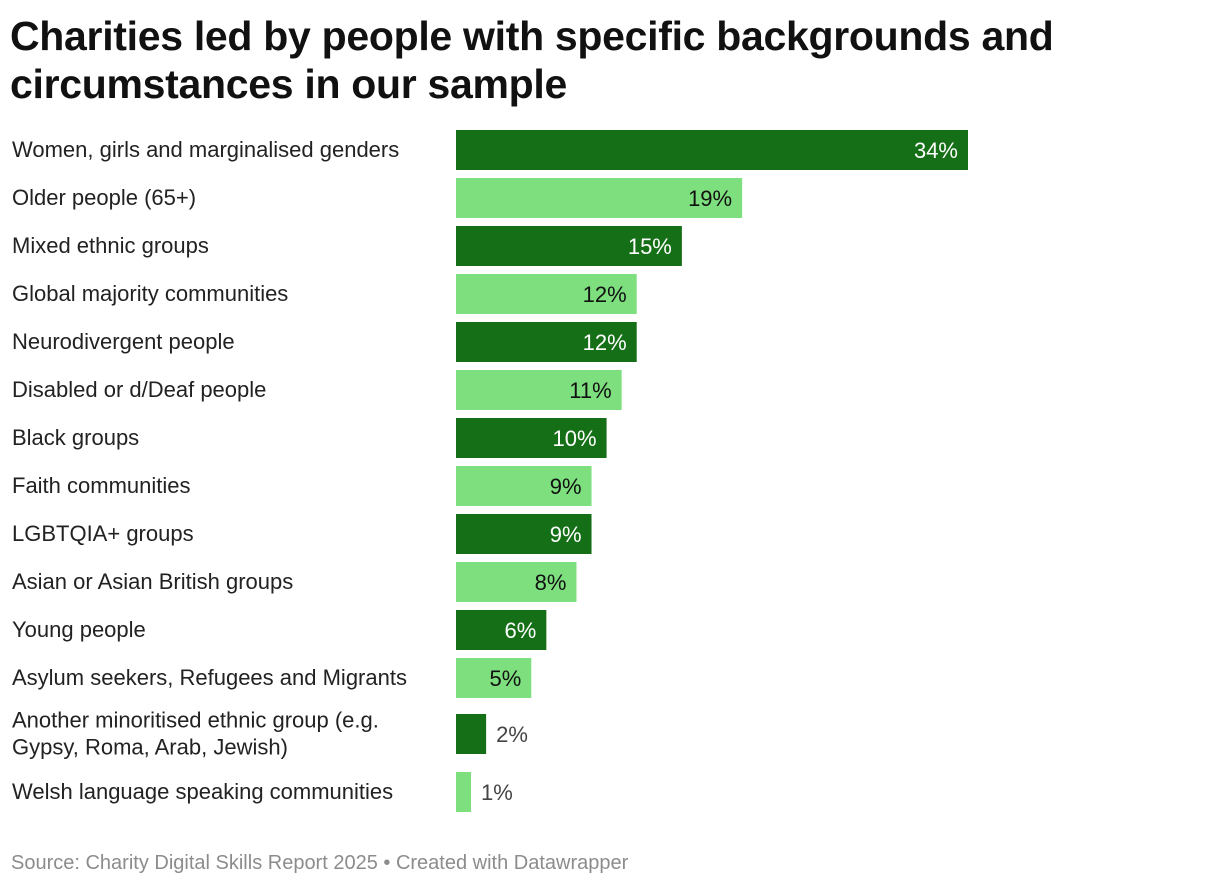 Image resolution: width=1220 pixels, height=888 pixels. Describe the element at coordinates (575, 438) in the screenshot. I see `value-label: 10%` at that location.